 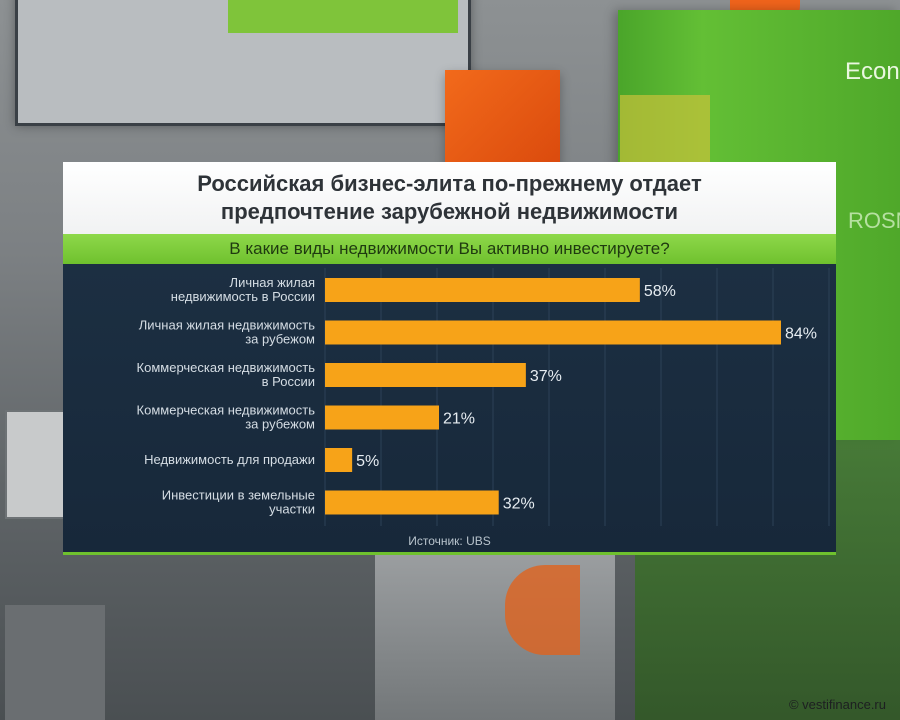 What do you see at coordinates (367, 461) in the screenshot?
I see `value-label: 5%` at bounding box center [367, 461].